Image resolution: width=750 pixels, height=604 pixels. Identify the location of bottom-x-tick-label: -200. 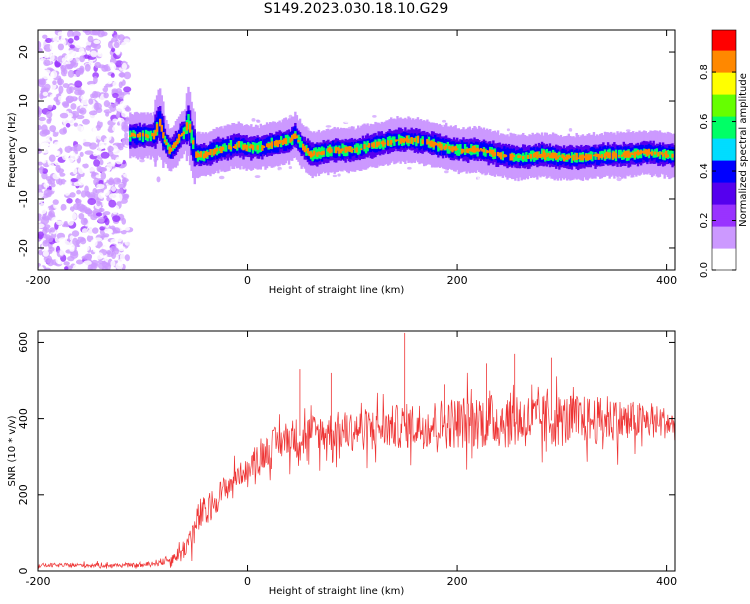
(38, 581).